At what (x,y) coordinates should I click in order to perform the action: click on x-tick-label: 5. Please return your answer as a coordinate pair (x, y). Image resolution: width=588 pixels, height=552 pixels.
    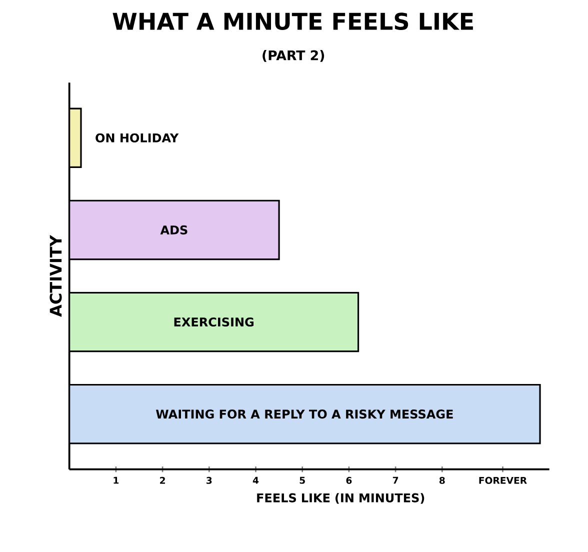
    Looking at the image, I should click on (302, 480).